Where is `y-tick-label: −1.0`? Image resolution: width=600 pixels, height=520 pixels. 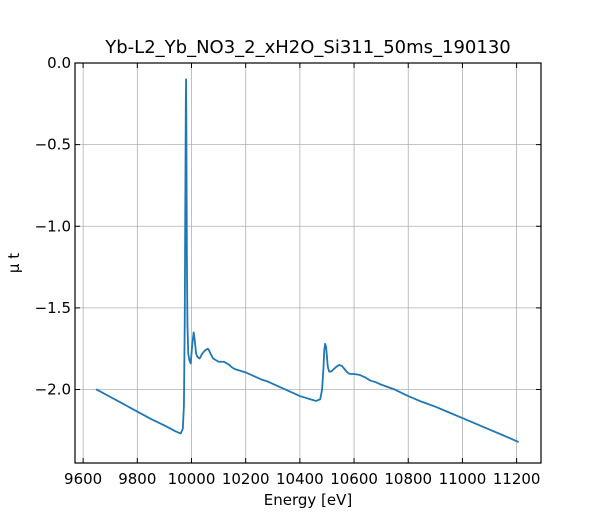 y-tick-label: −1.0 is located at coordinates (53, 226).